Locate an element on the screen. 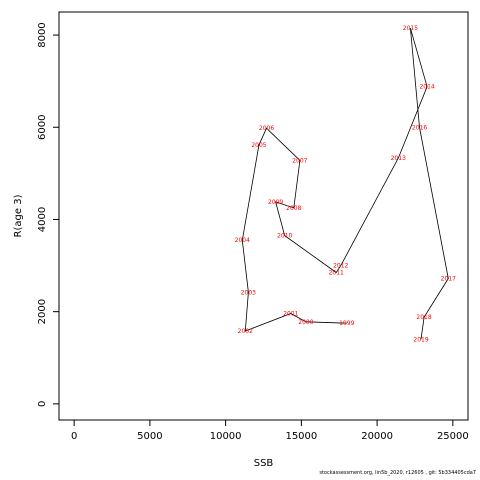  point-label-2015: 2015 is located at coordinates (410, 28).